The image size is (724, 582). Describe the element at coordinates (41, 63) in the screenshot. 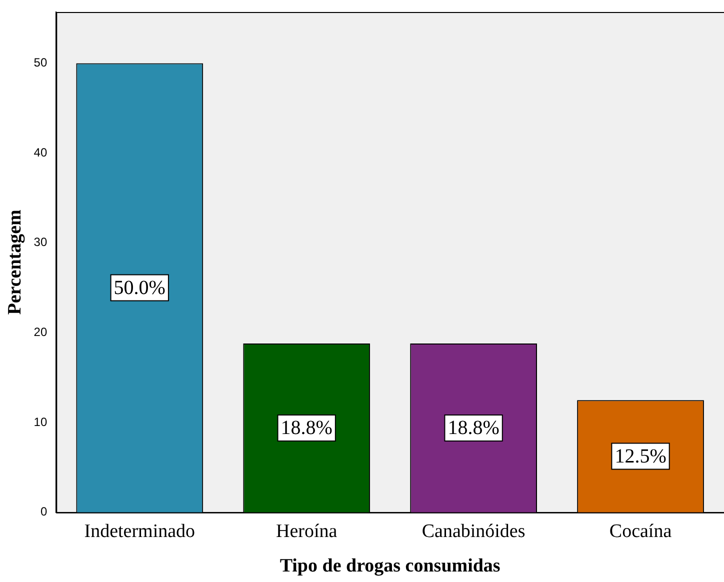

I see `y-tick-label: 50` at that location.